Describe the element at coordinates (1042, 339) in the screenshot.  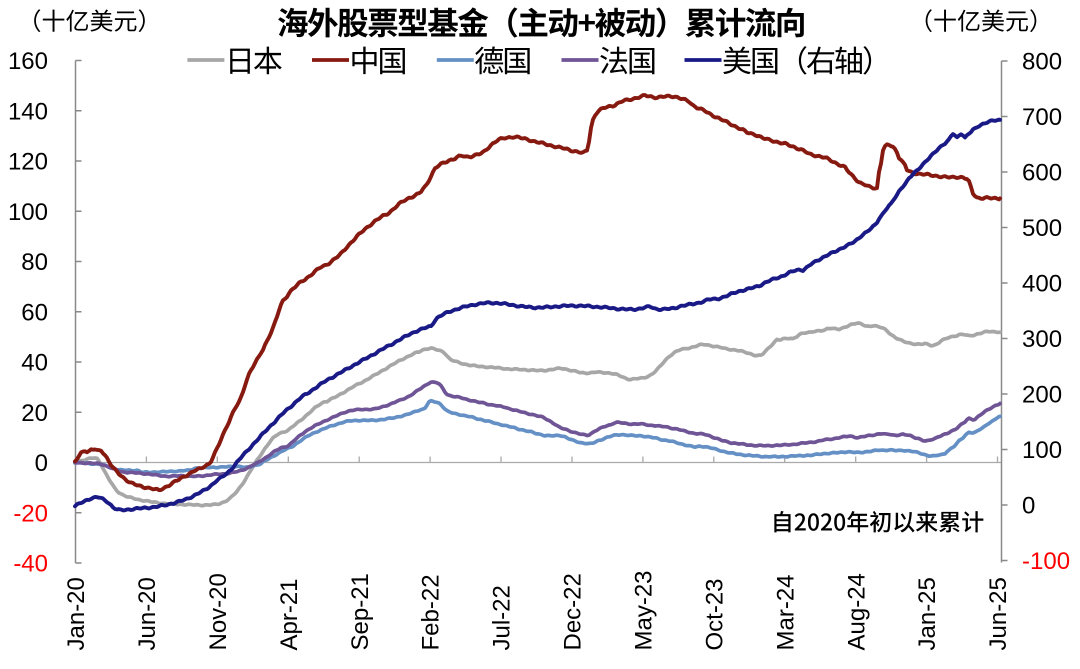
I see `svg-text: 300` at that location.